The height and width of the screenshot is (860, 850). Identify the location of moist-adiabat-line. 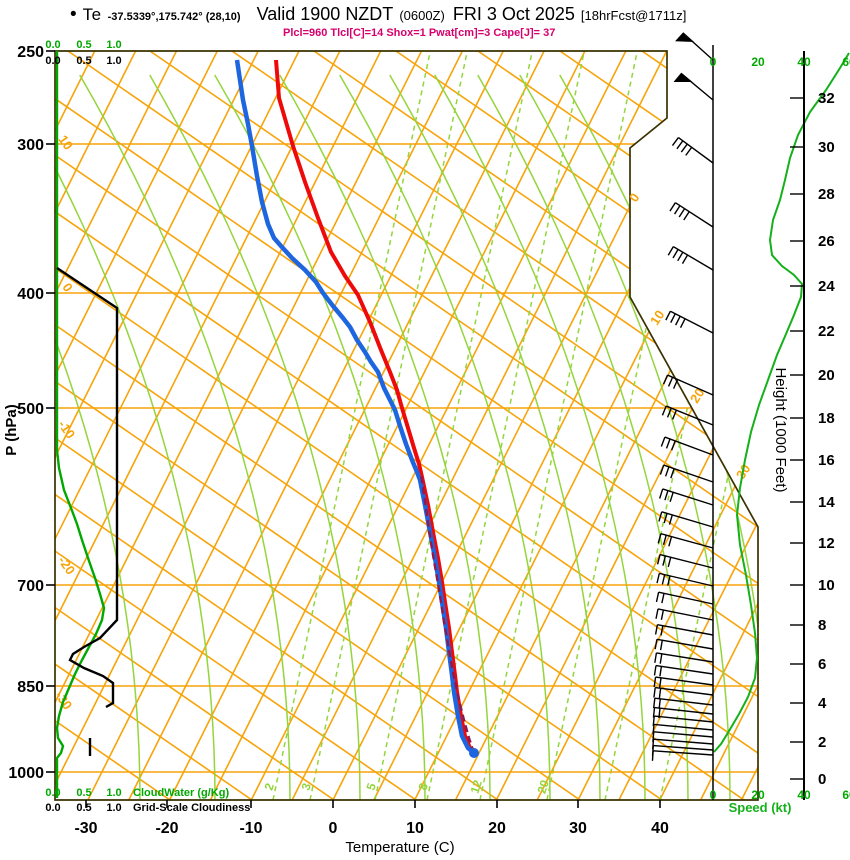
(98, 437).